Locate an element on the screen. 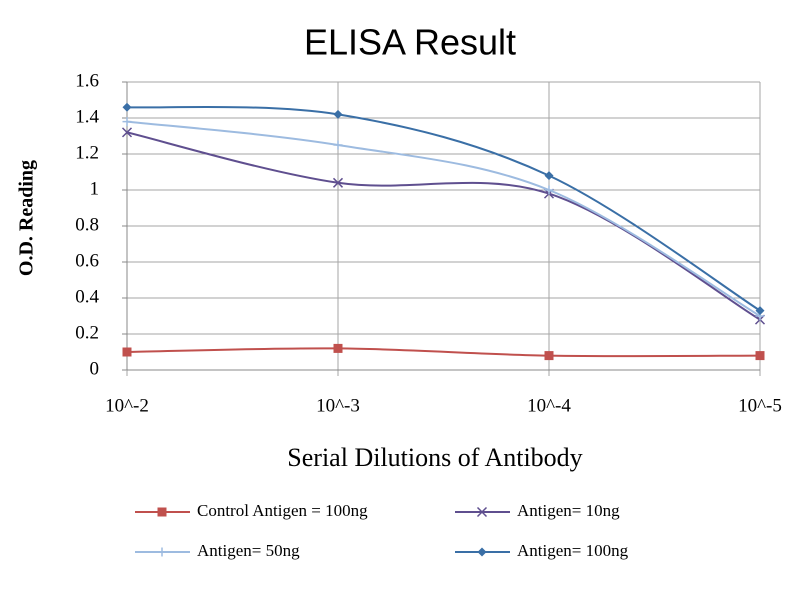 This screenshot has height=600, width=800. y-tick-label: 0.2 is located at coordinates (87, 332).